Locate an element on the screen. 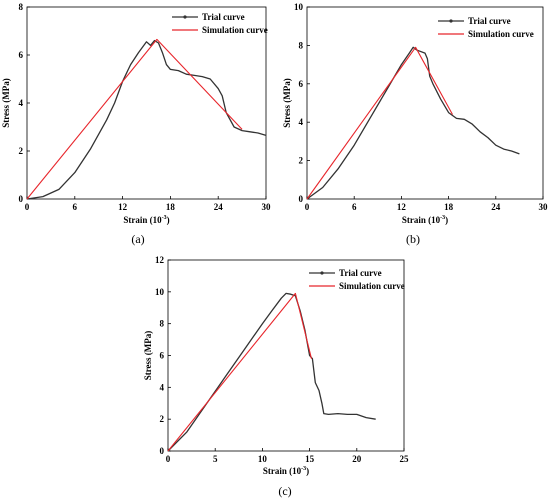 The width and height of the screenshot is (550, 503). panel-label: (c) is located at coordinates (284, 491).